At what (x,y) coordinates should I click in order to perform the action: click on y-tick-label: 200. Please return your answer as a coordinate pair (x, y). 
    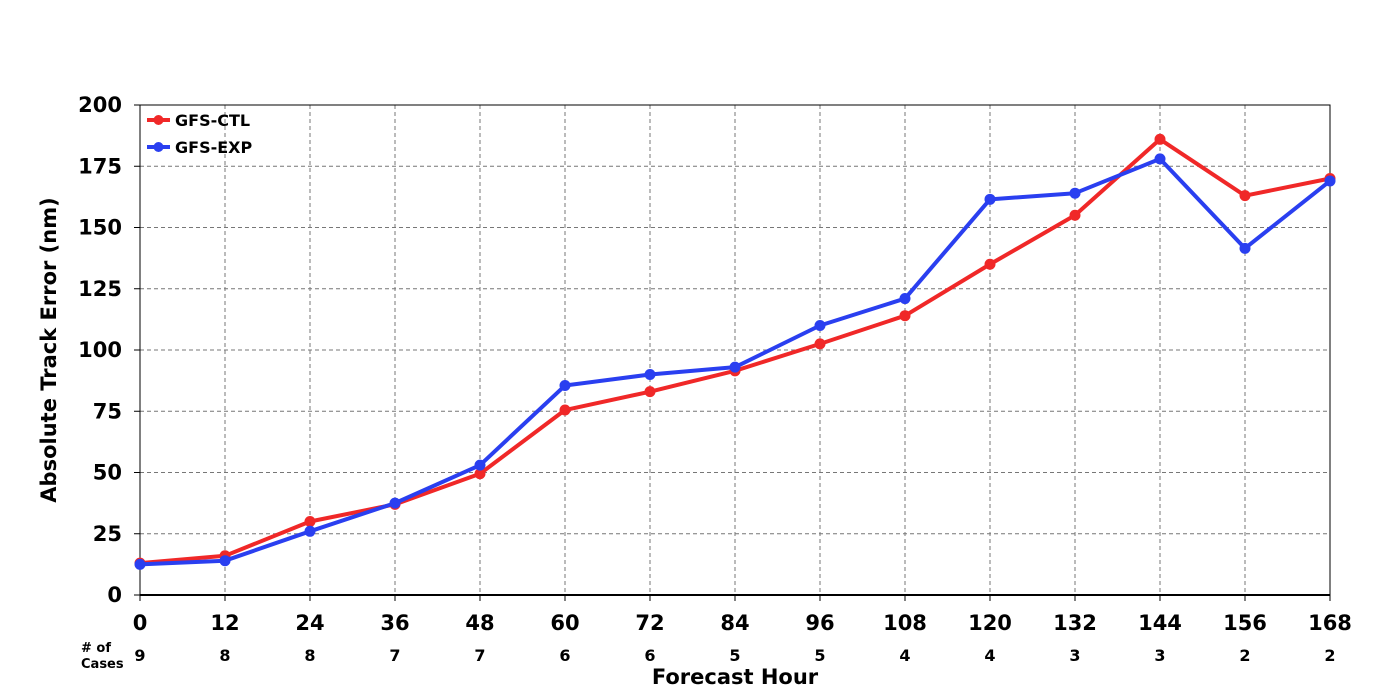
    Looking at the image, I should click on (100, 105).